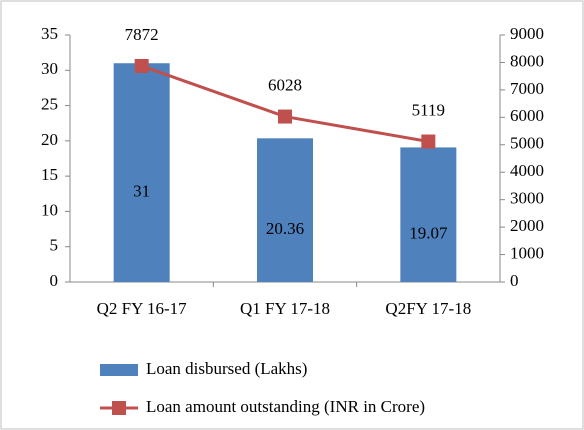 The height and width of the screenshot is (430, 584). Describe the element at coordinates (527, 198) in the screenshot. I see `y2-tick-label: 3000` at that location.